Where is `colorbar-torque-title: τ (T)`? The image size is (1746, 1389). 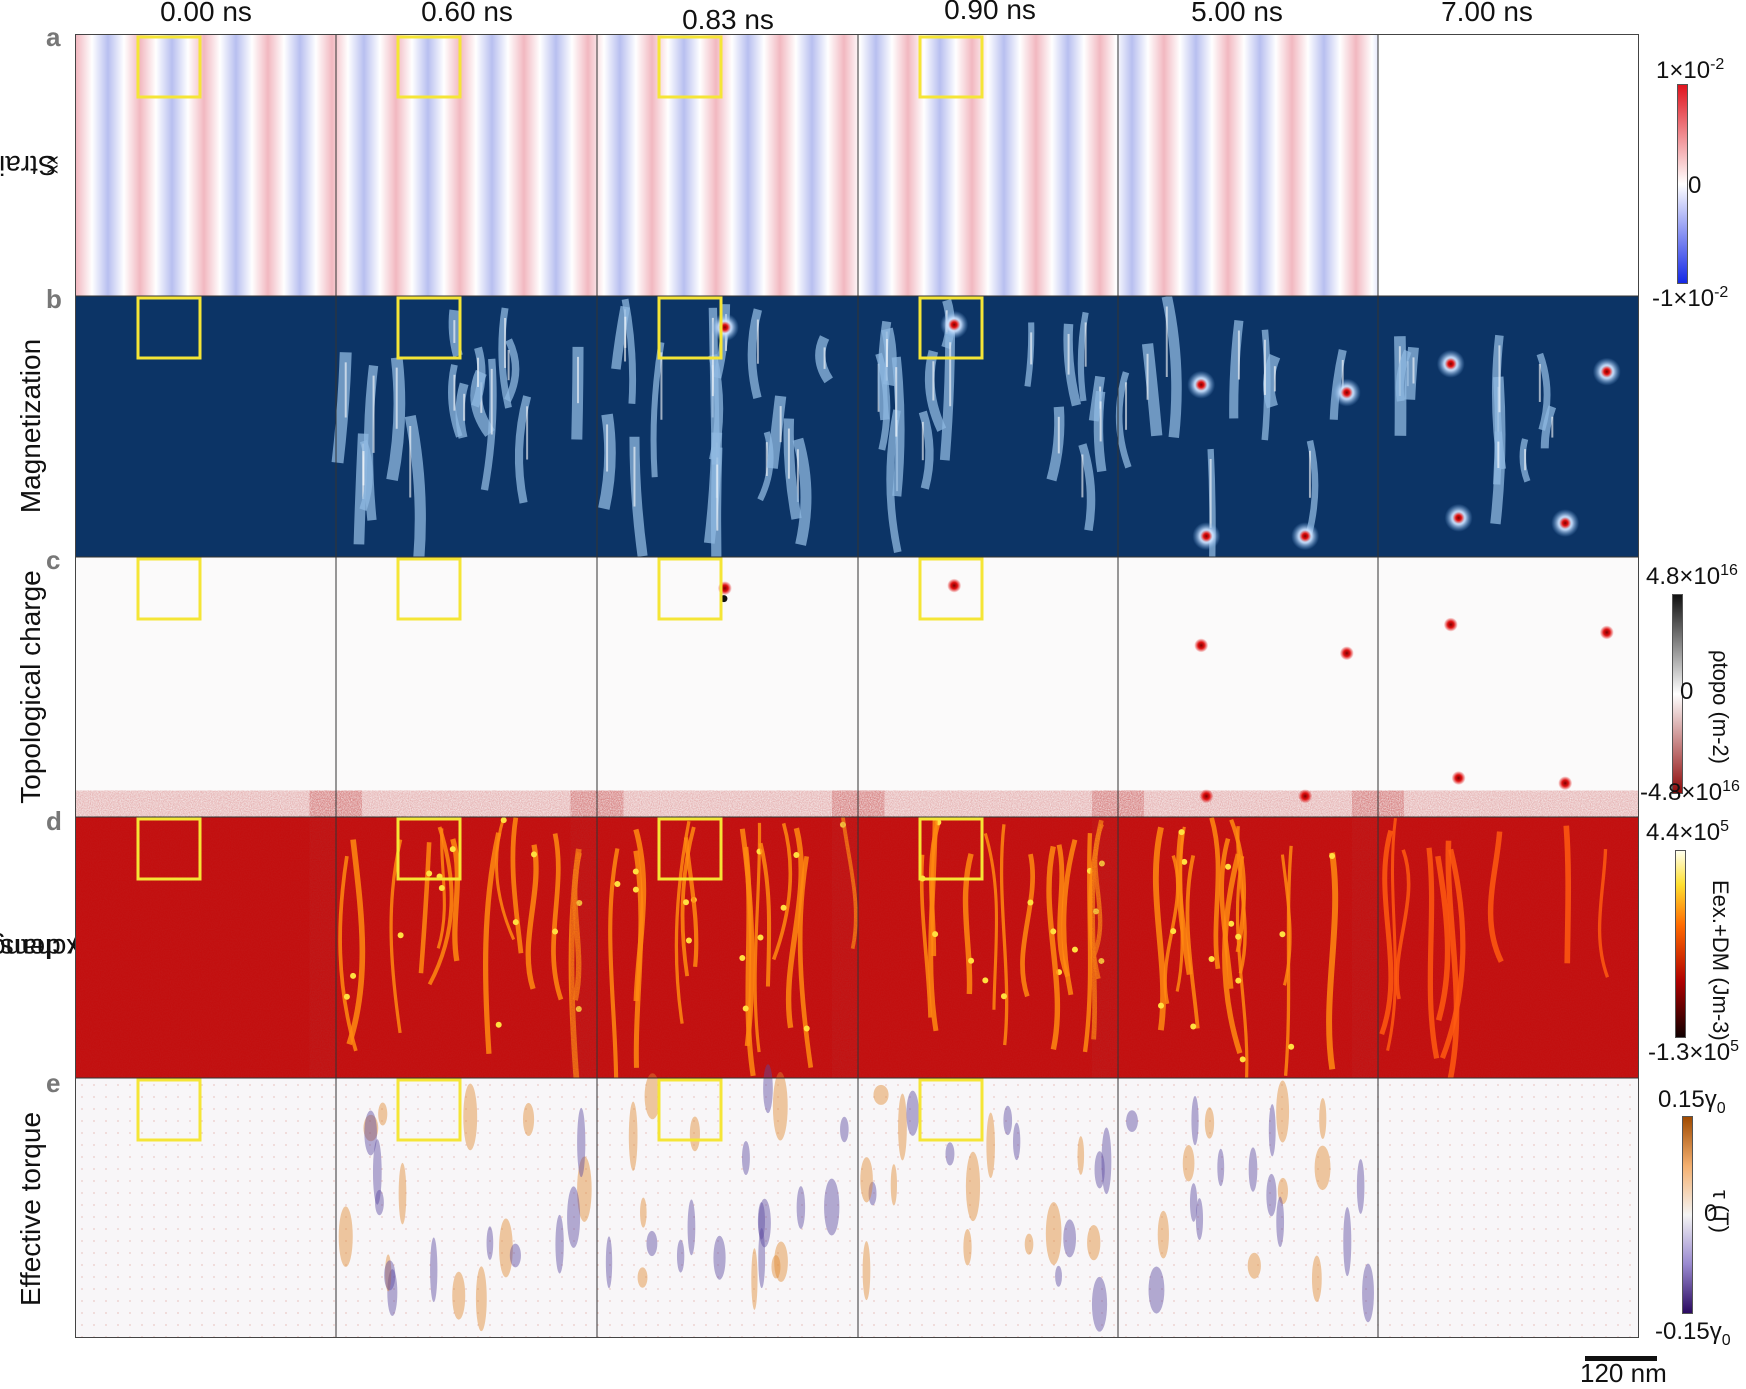 colorbar-torque-title: τ (T) is located at coordinates (1720, 1211).